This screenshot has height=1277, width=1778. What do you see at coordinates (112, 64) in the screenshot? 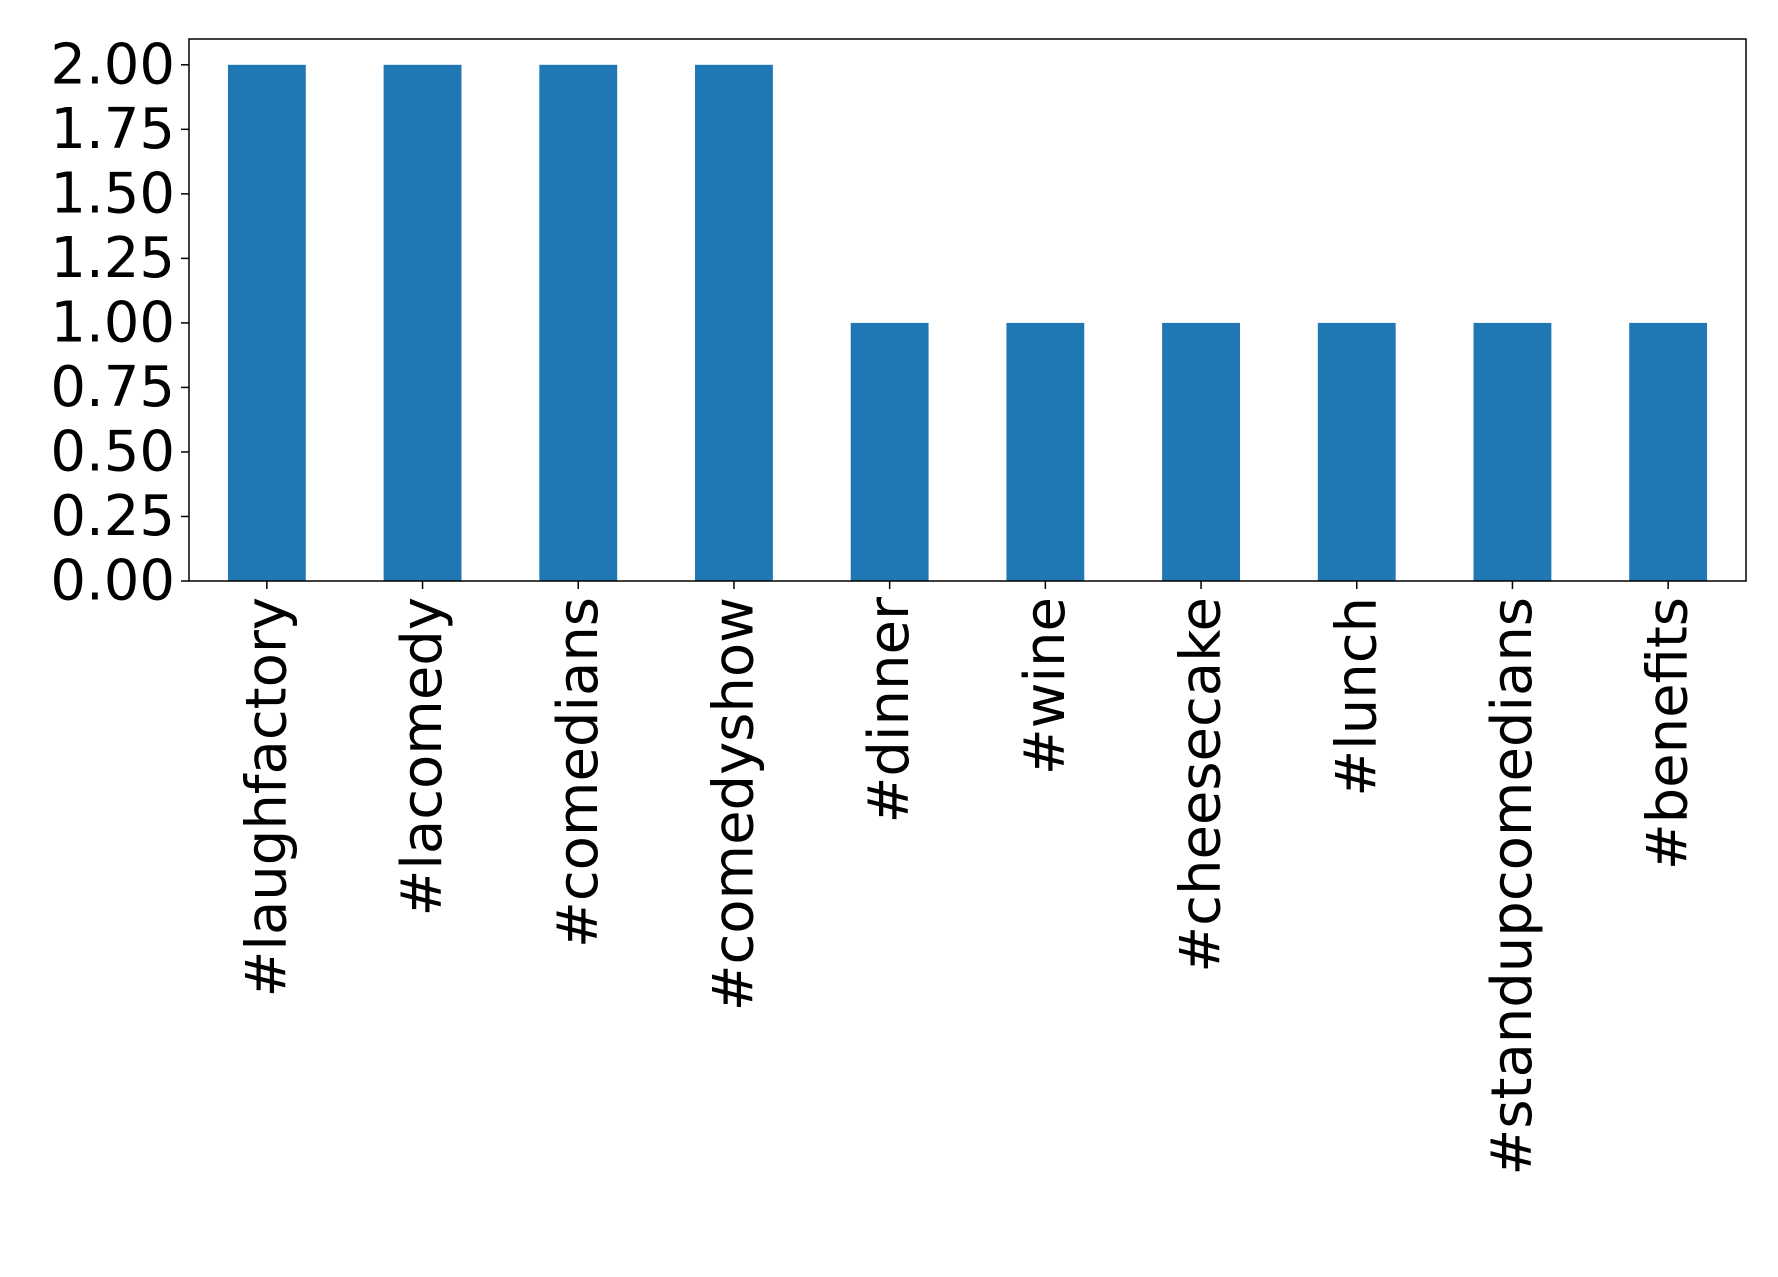
I see `y-tick-label: 2.00` at bounding box center [112, 64].